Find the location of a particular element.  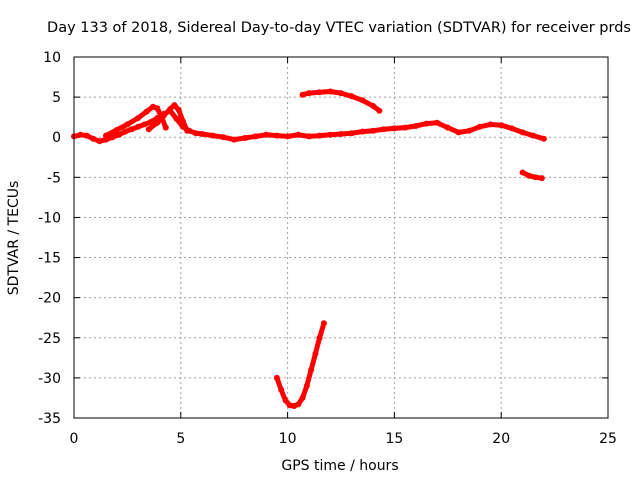

series-deep-dip is located at coordinates (300, 364).